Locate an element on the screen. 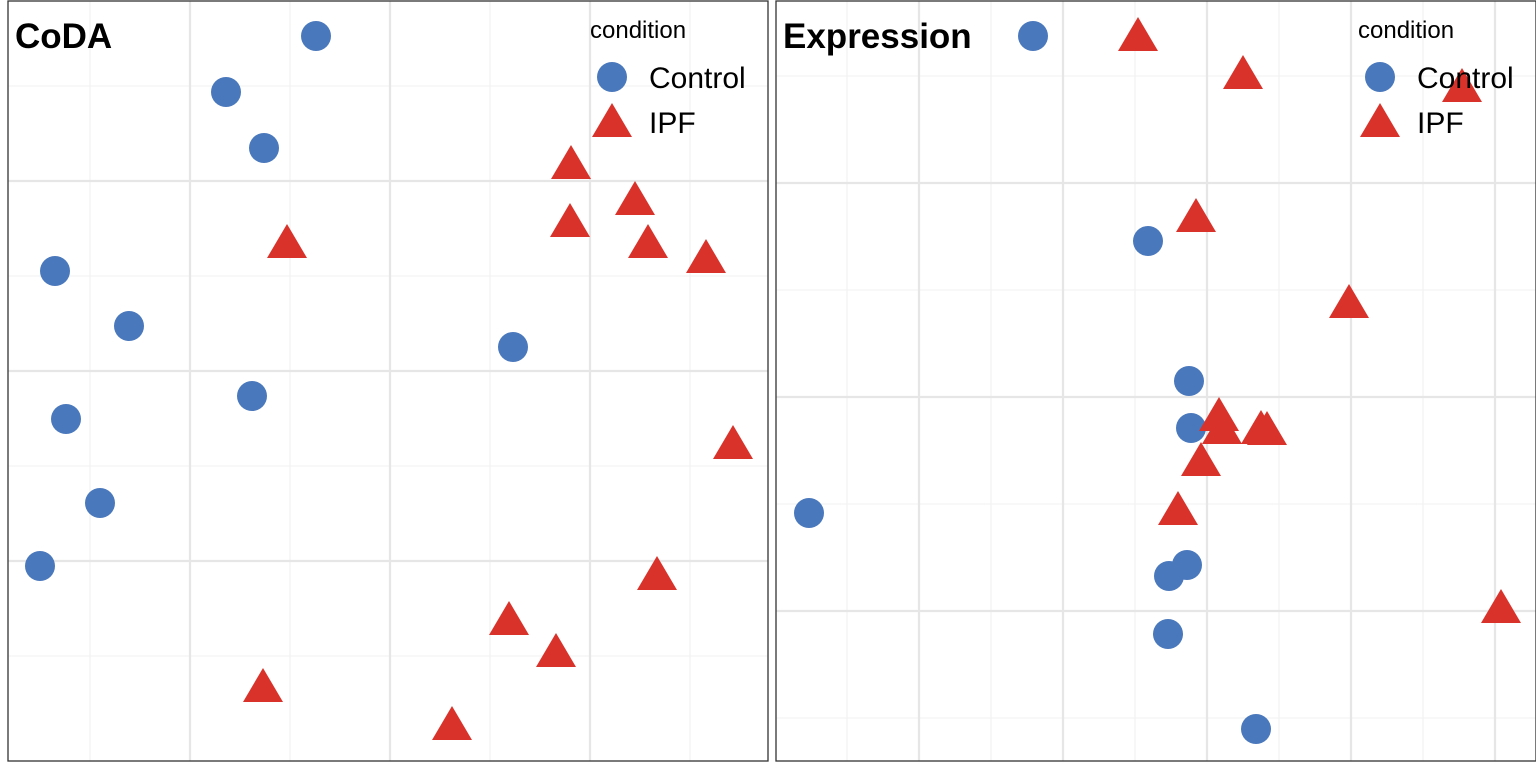 This screenshot has height=768, width=1536. panel-title: Expression is located at coordinates (877, 36).